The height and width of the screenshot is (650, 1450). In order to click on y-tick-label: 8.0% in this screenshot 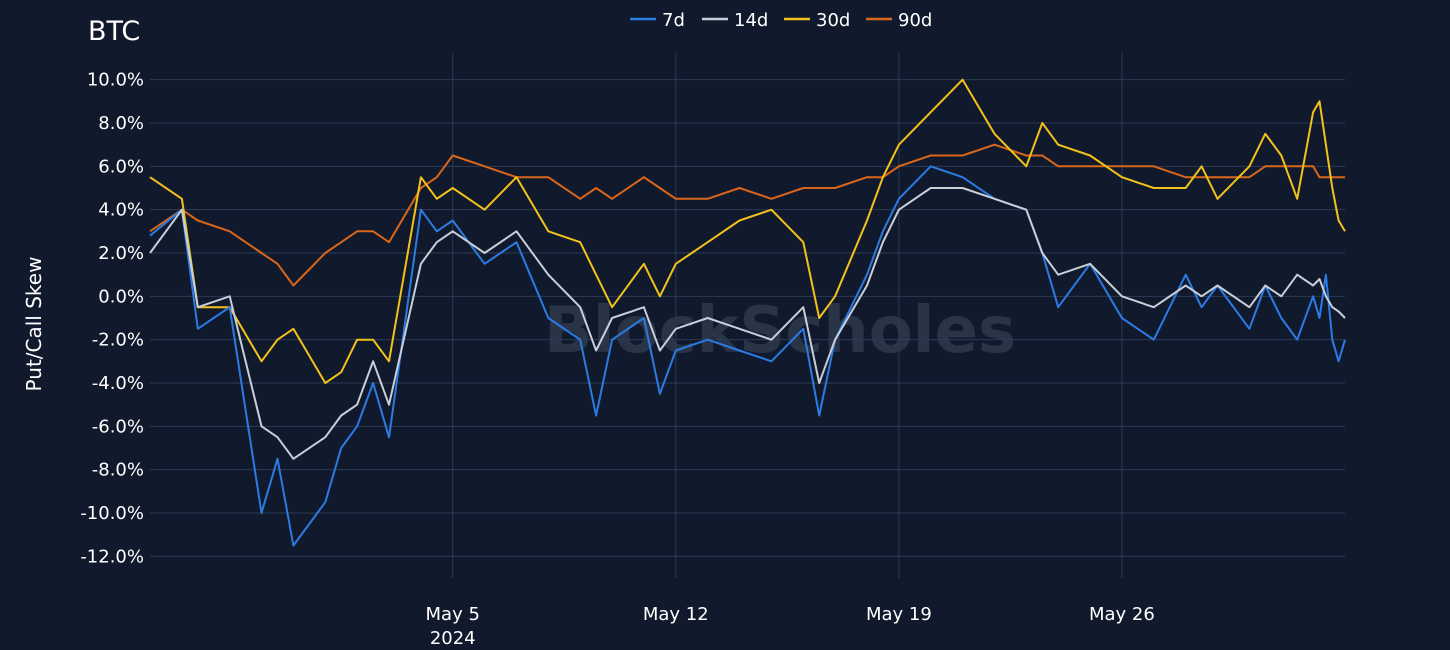, I will do `click(121, 123)`.